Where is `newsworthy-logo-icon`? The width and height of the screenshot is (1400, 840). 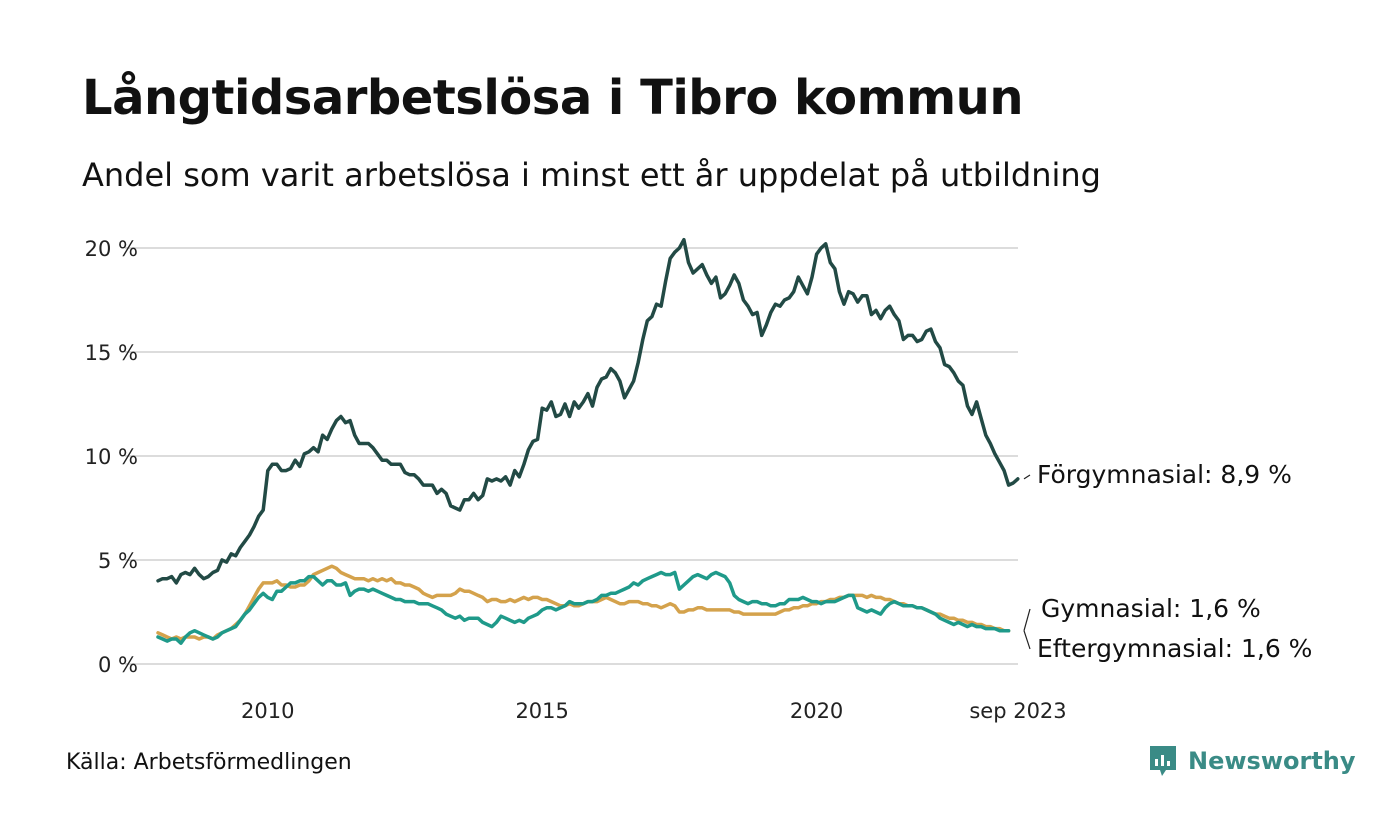 newsworthy-logo-icon is located at coordinates (1163, 761).